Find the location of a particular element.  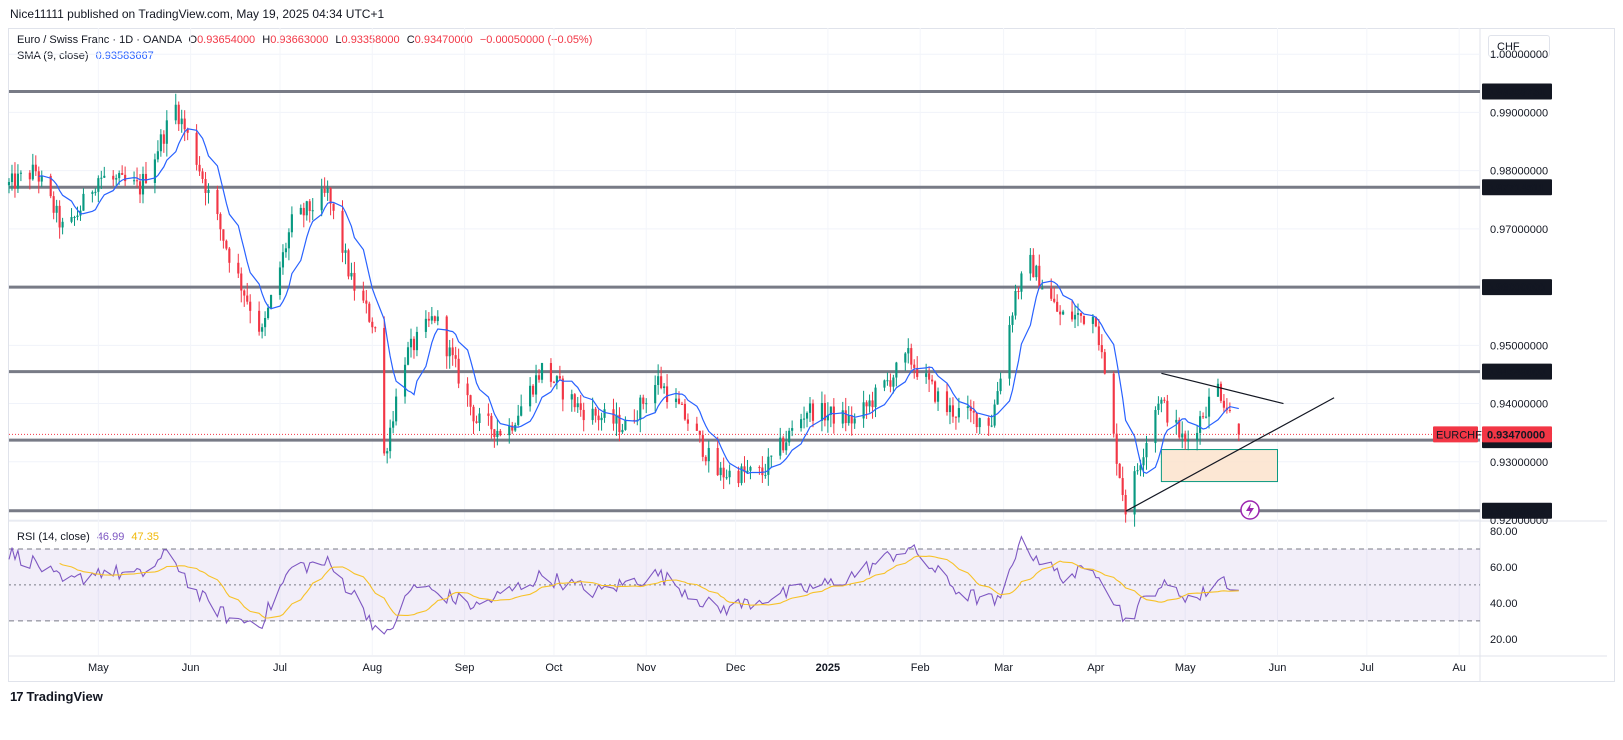

current-price-label: 0.93470000 is located at coordinates (1516, 435).